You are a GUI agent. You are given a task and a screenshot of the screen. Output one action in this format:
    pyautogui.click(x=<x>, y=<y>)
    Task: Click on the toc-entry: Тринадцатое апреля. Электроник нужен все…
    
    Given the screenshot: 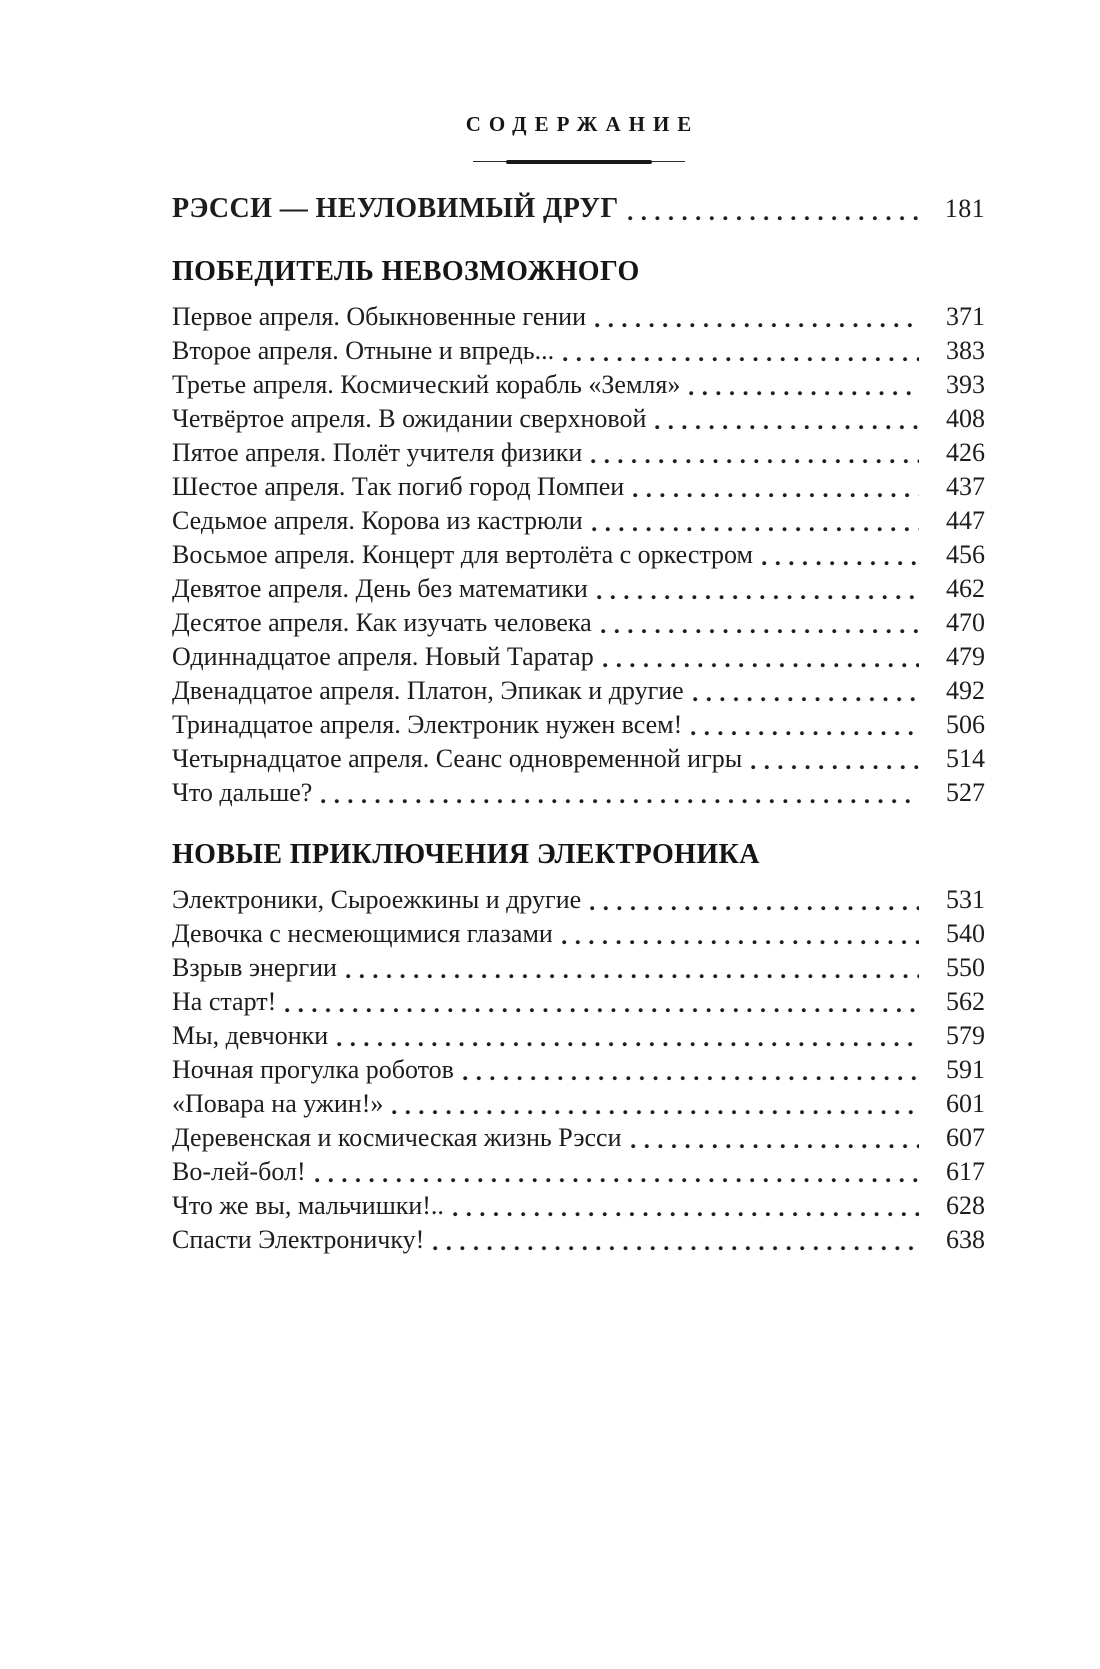 What is the action you would take?
    pyautogui.click(x=578, y=725)
    